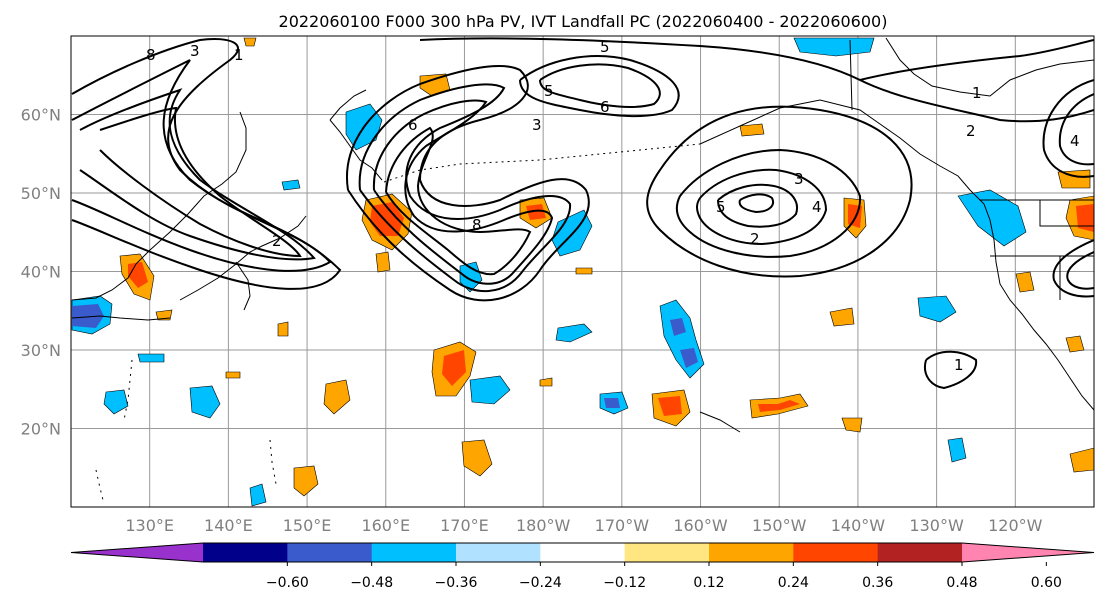  Describe the element at coordinates (41, 429) in the screenshot. I see `lat-tick-label: 20°N` at that location.